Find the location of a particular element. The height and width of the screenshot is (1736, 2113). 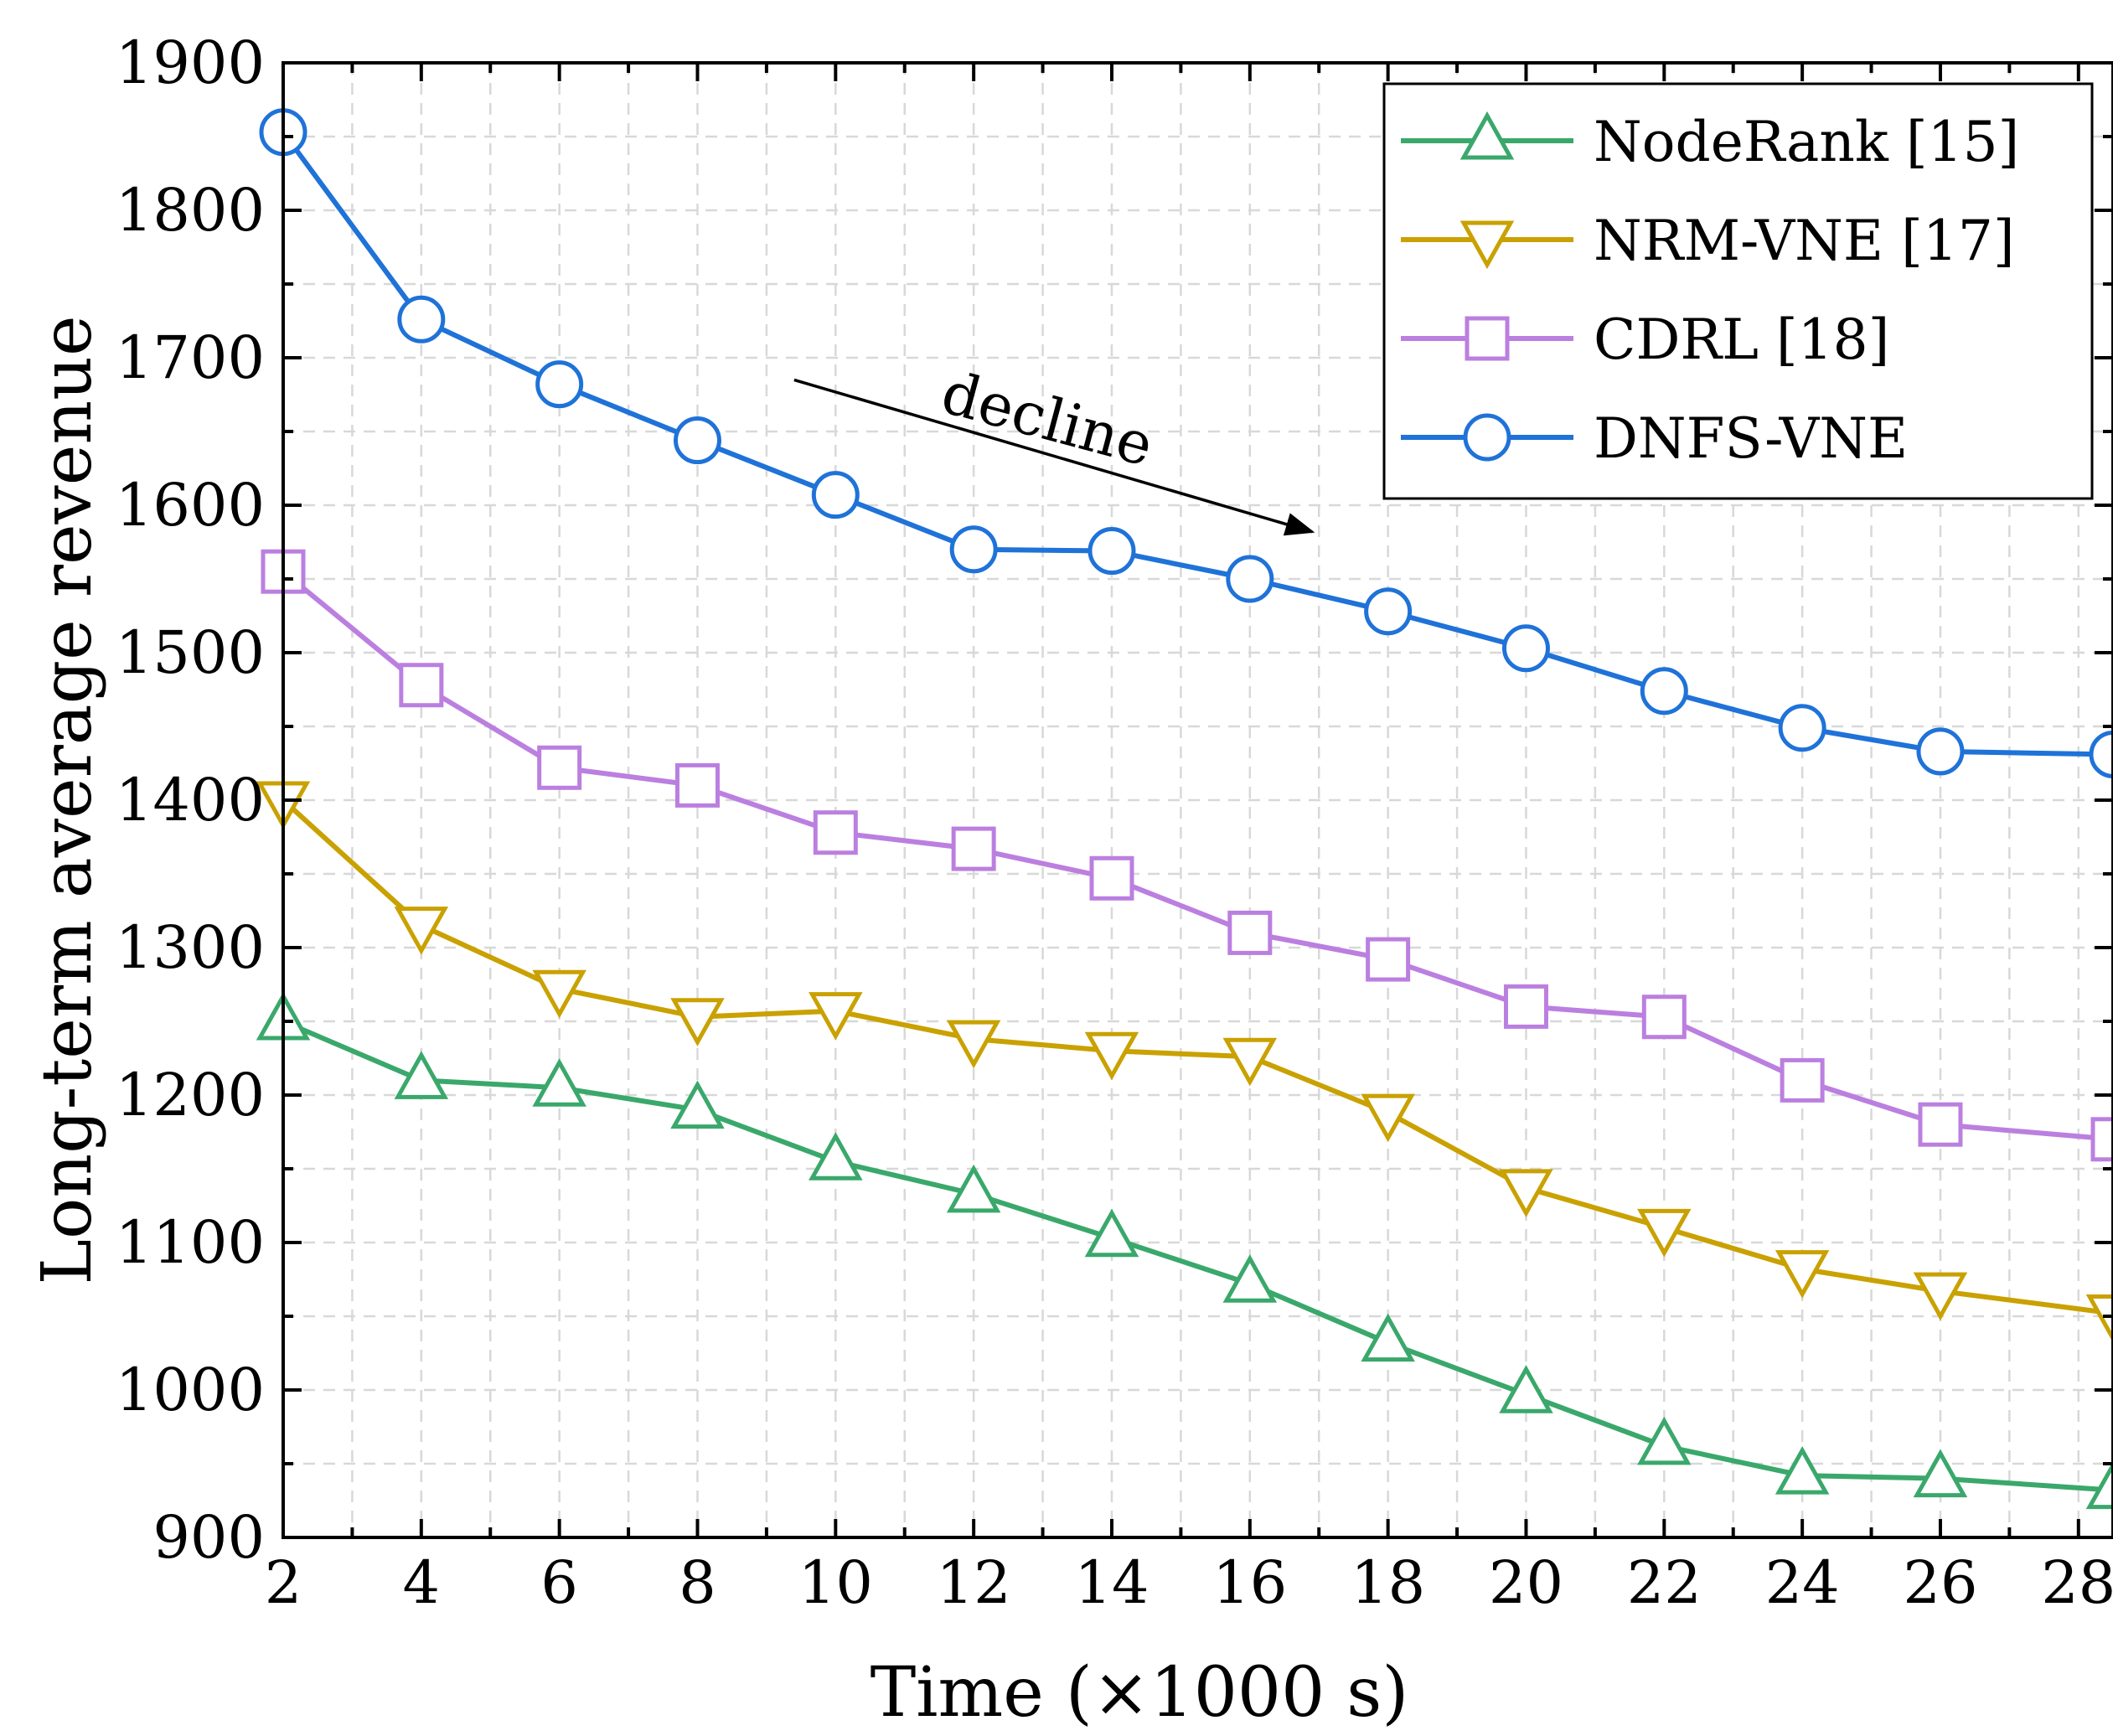

legend-item-dnfs-vne: DNFS-VNE is located at coordinates (1655, 438).